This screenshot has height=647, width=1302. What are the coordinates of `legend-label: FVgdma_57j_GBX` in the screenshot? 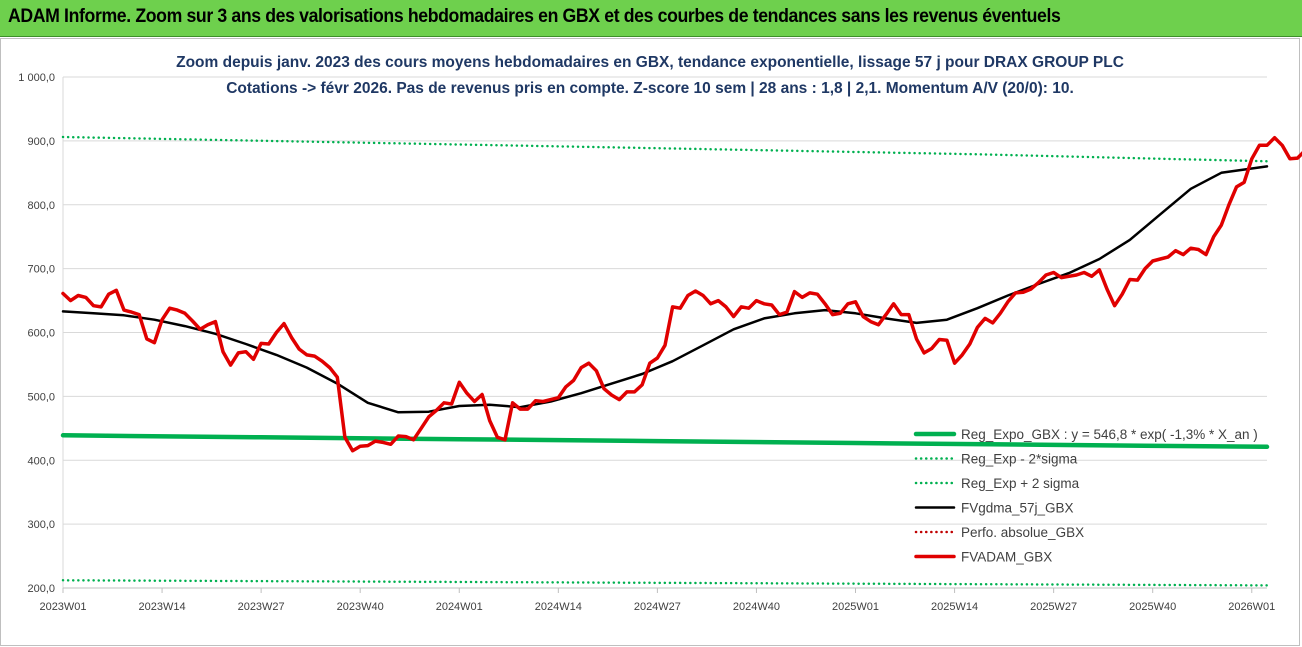 It's located at (1017, 508).